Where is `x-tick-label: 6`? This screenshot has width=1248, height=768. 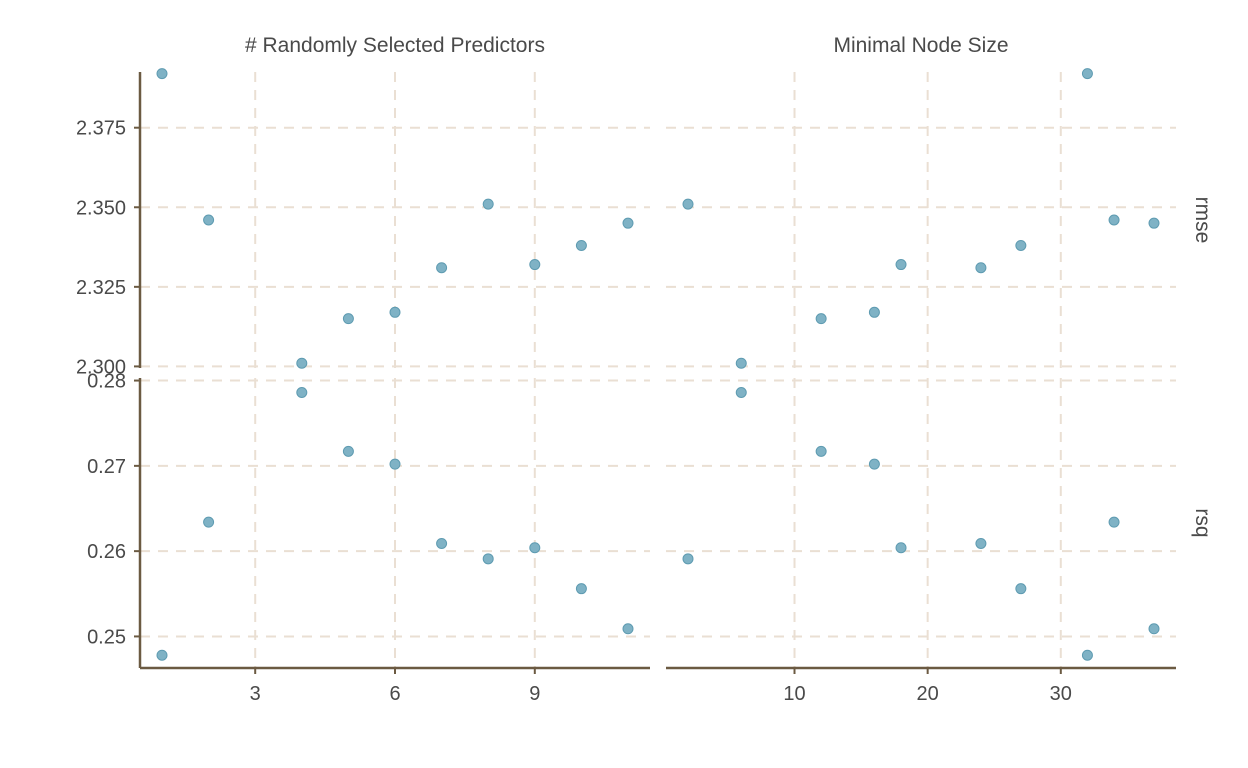 x-tick-label: 6 is located at coordinates (394, 694).